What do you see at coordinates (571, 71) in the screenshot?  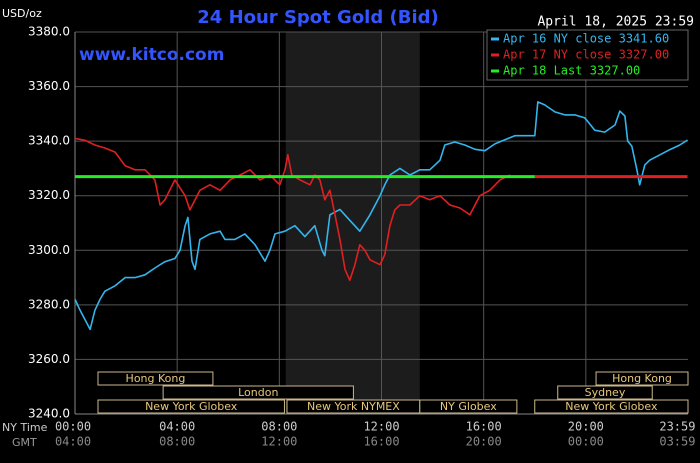 I see `legend-label: Apr 18 Last 3327.00` at bounding box center [571, 71].